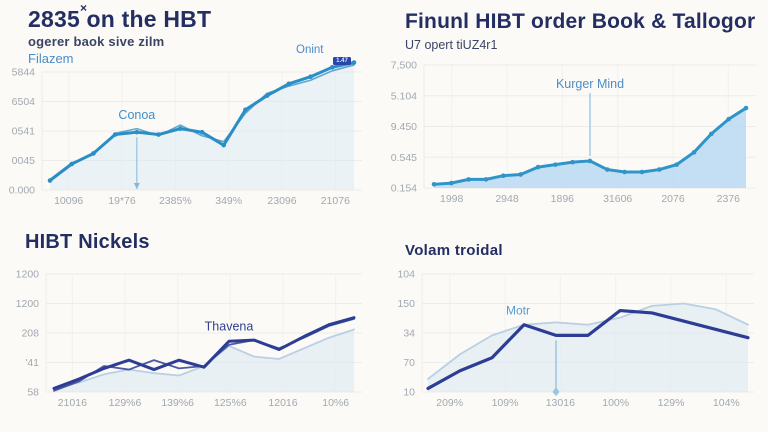 Image resolution: width=768 pixels, height=432 pixels. What do you see at coordinates (24, 132) in the screenshot?
I see `svg-text: 0541` at bounding box center [24, 132].